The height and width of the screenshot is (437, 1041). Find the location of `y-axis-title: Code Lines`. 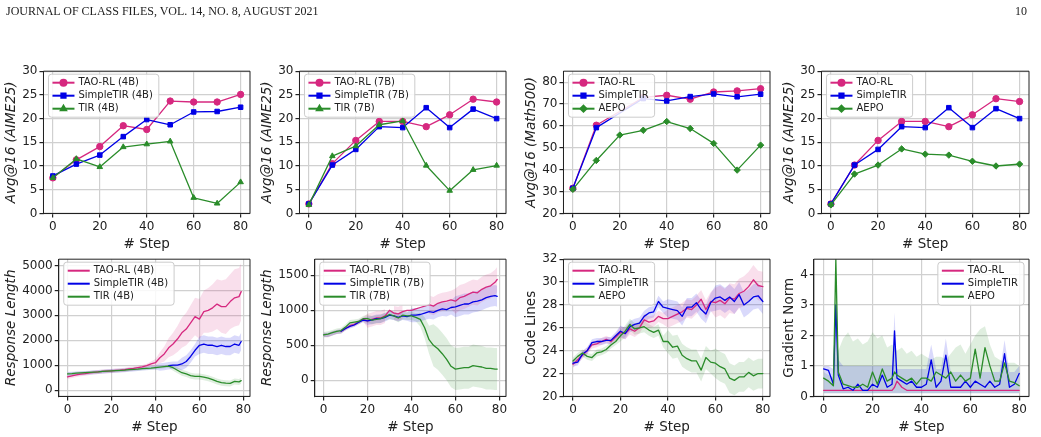

y-axis-title: Code Lines is located at coordinates (529, 327).